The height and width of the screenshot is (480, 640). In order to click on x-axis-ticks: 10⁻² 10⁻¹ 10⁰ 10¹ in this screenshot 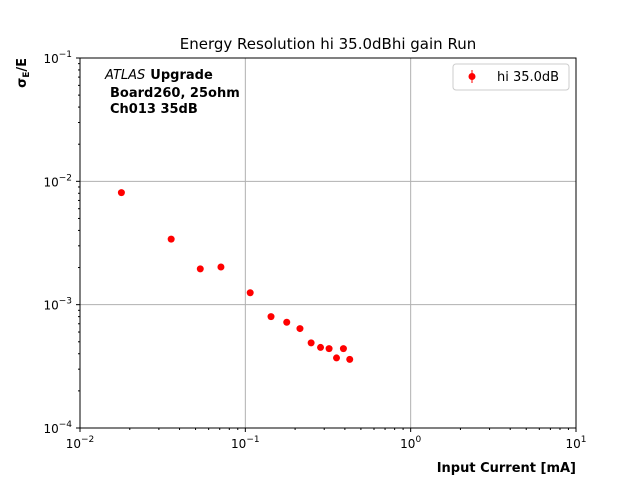, I will do `click(326, 439)`.